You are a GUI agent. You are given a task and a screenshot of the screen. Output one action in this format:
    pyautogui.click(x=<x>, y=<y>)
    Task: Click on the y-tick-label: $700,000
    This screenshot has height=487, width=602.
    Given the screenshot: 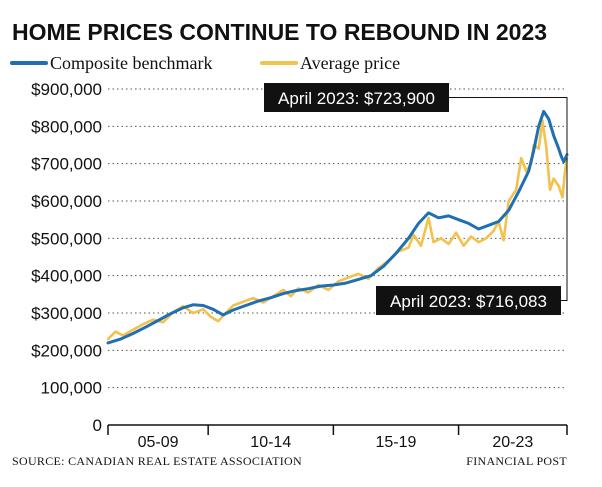 What is the action you would take?
    pyautogui.click(x=66, y=164)
    